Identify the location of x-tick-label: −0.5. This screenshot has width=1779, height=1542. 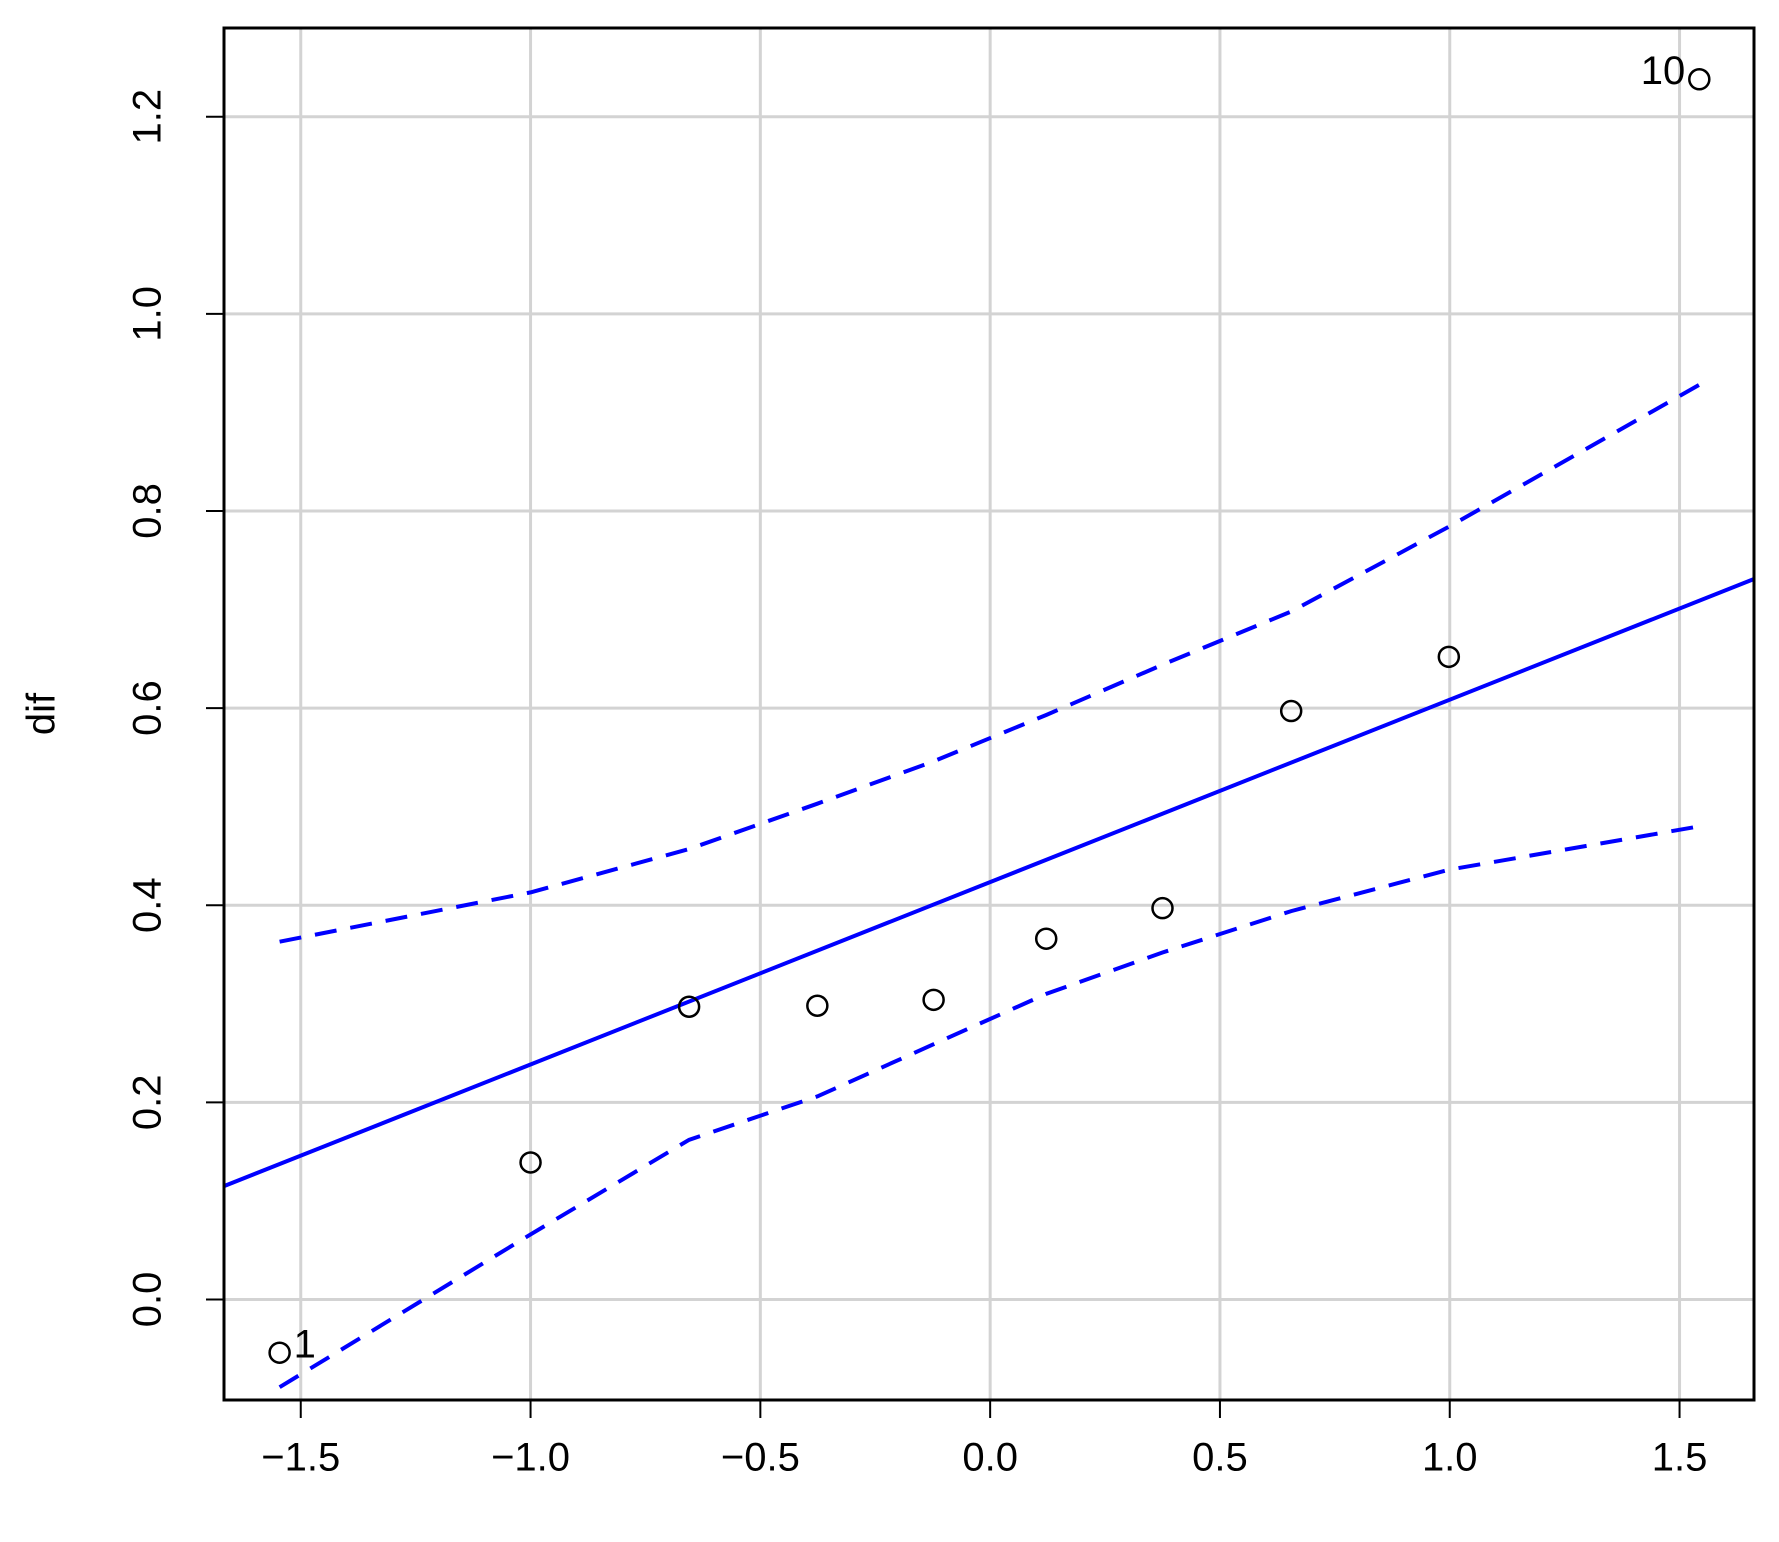
(760, 1458).